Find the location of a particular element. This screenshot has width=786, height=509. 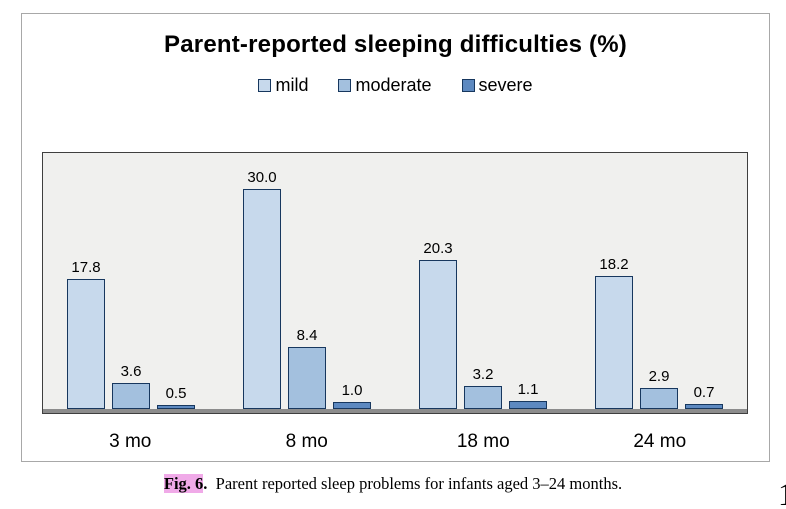

bar-mild-24-mo: 18.2 is located at coordinates (614, 283).